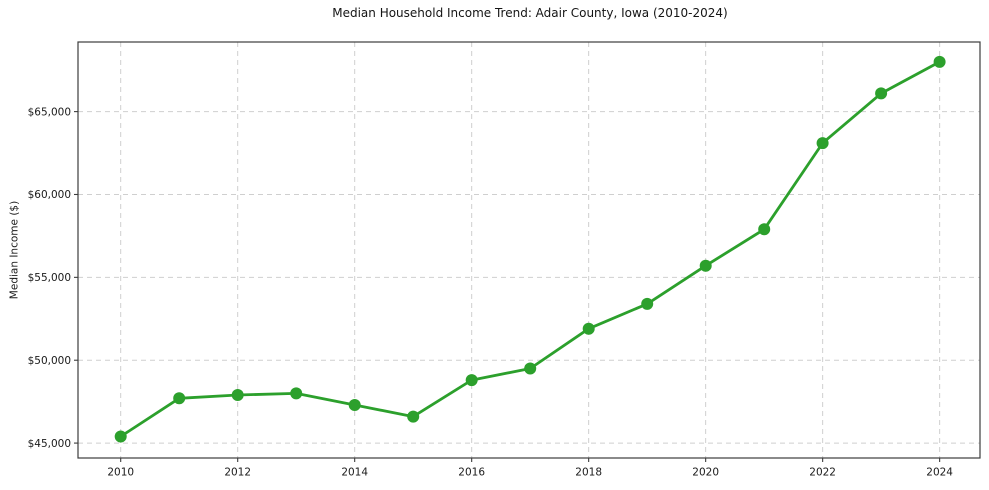  What do you see at coordinates (49, 112) in the screenshot?
I see `y-tick-label: $65,000` at bounding box center [49, 112].